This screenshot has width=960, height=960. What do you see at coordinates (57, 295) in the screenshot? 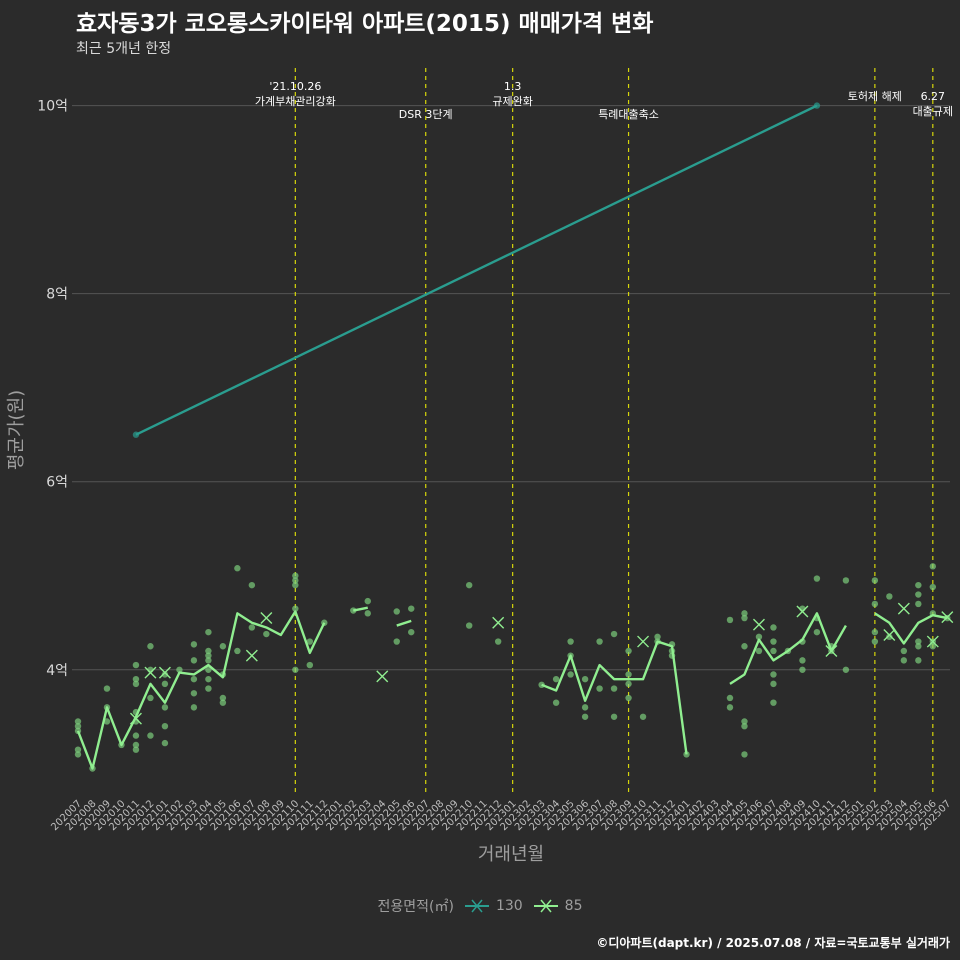
I see `y-tick-label: 8억` at bounding box center [57, 295].